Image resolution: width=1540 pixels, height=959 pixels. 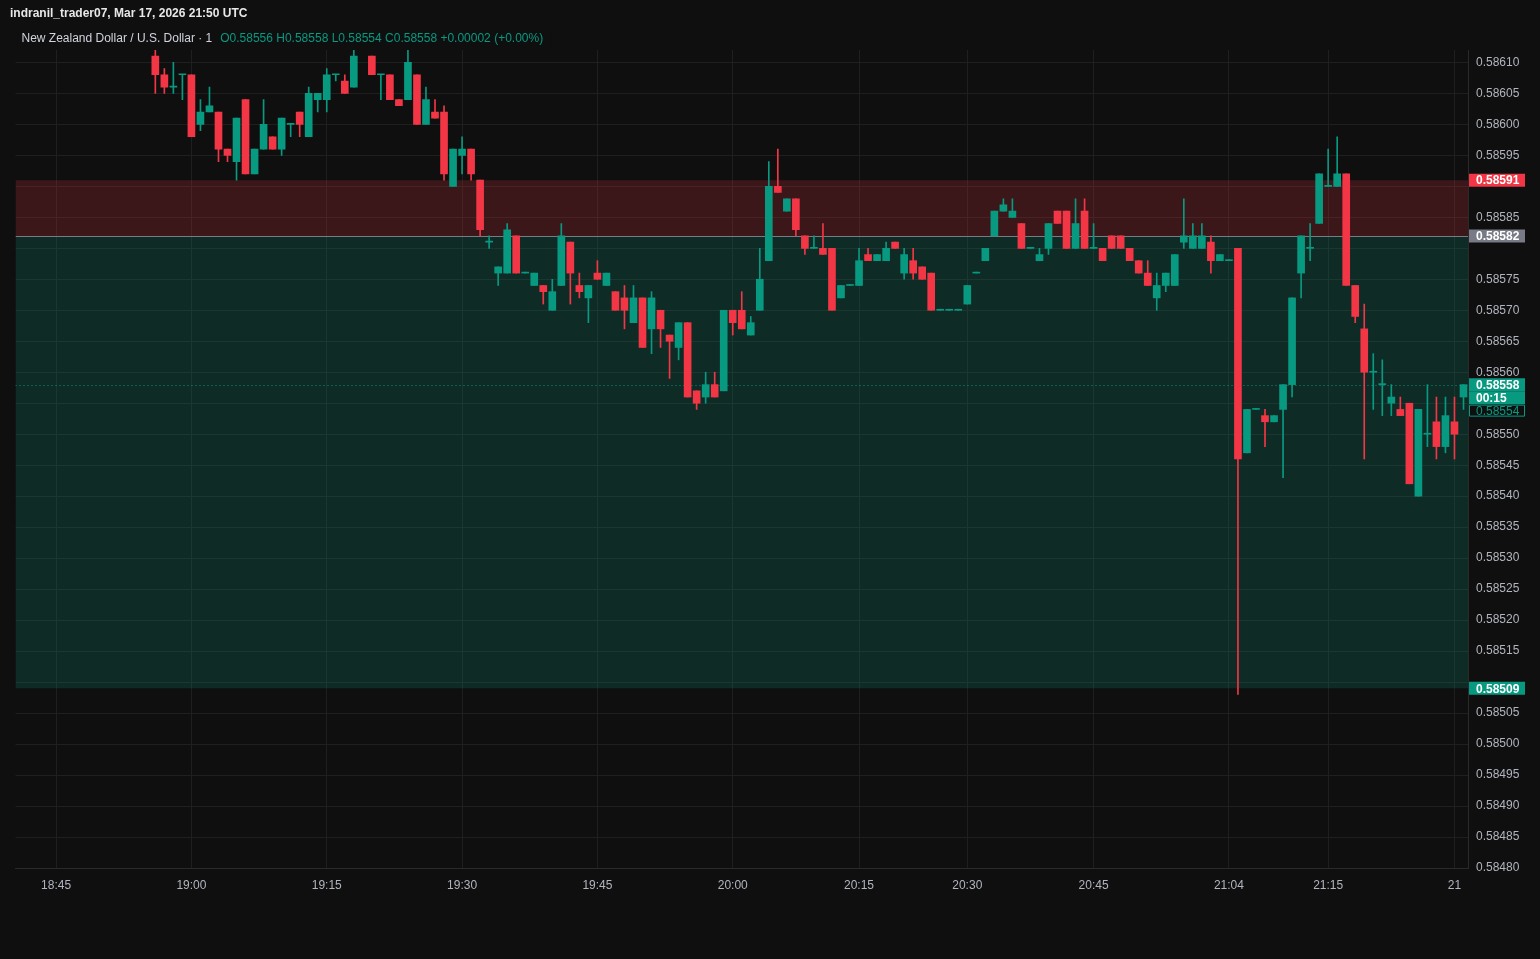 I want to click on x-tick-label: 19:30, so click(x=462, y=884).